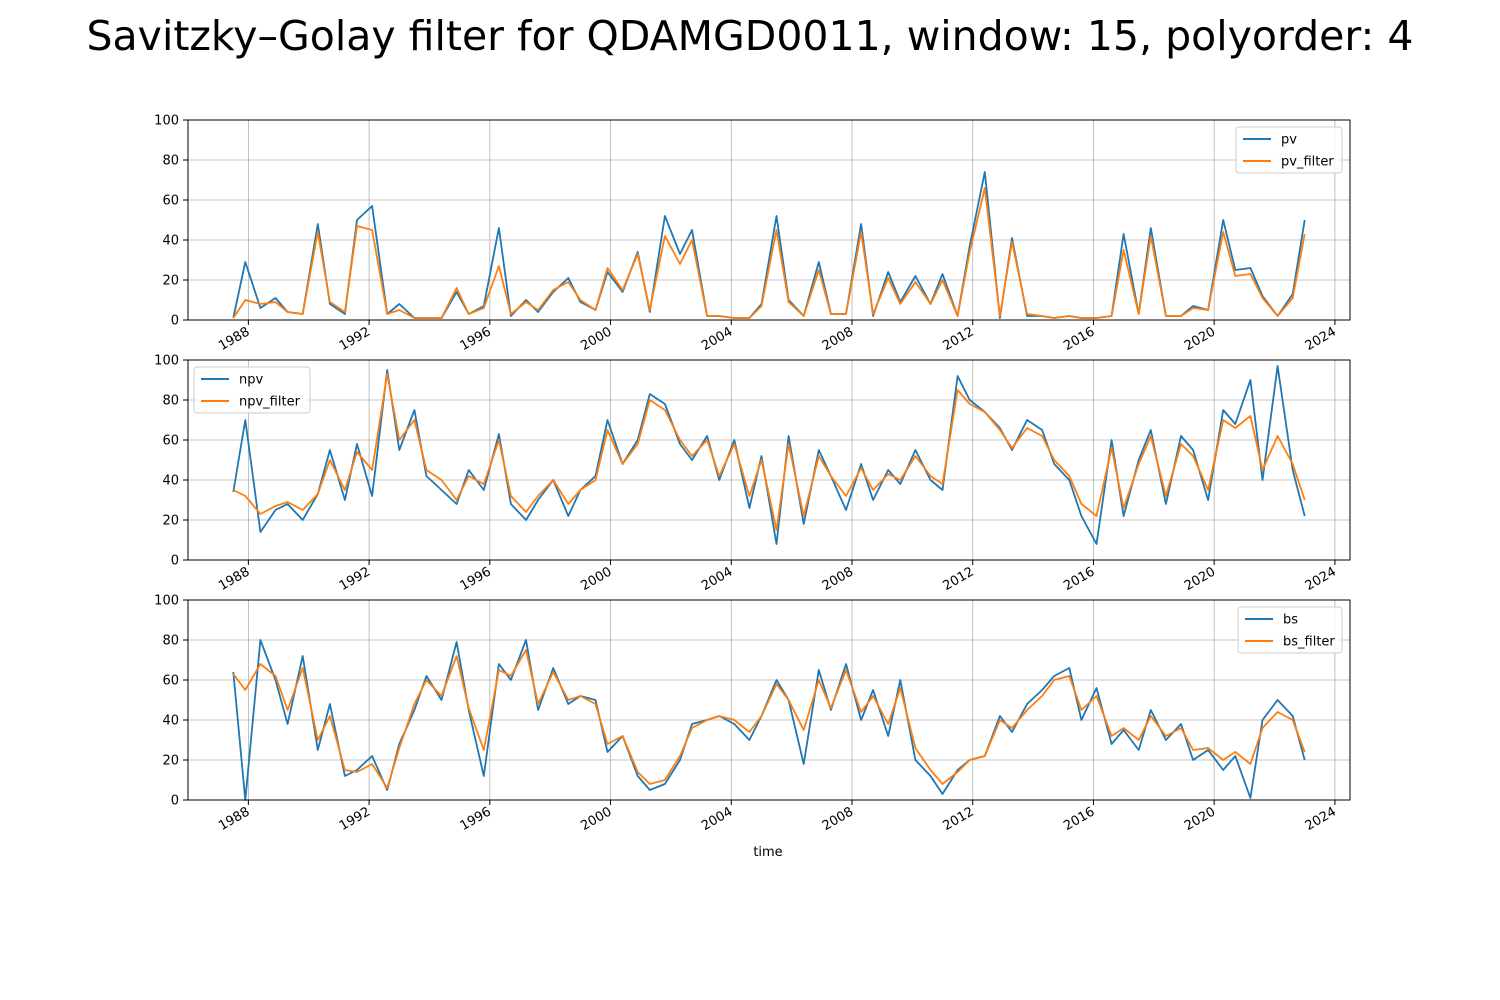  I want to click on series-line-npv_filter, so click(769, 452).